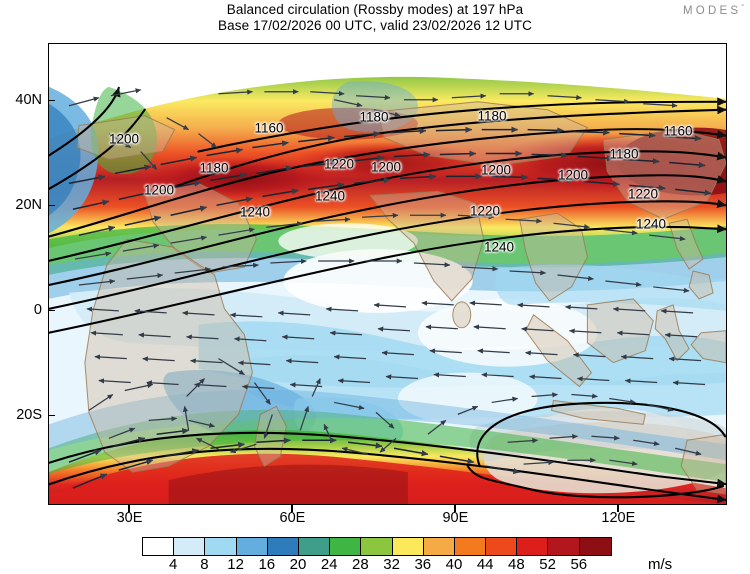  I want to click on colorbar, so click(377, 546).